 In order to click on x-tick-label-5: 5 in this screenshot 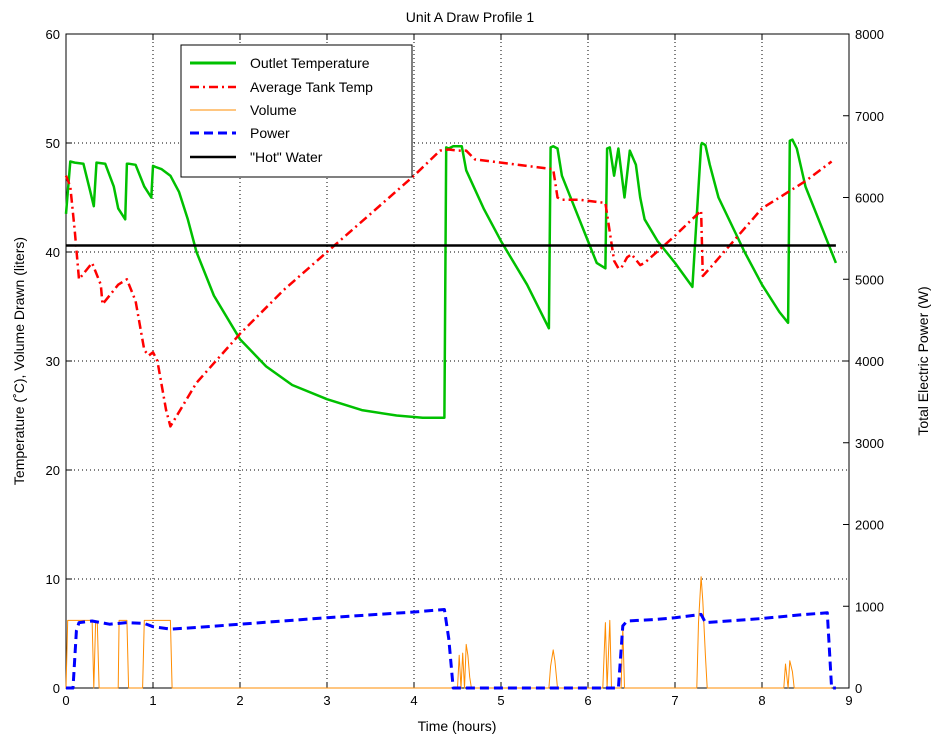, I will do `click(500, 700)`.